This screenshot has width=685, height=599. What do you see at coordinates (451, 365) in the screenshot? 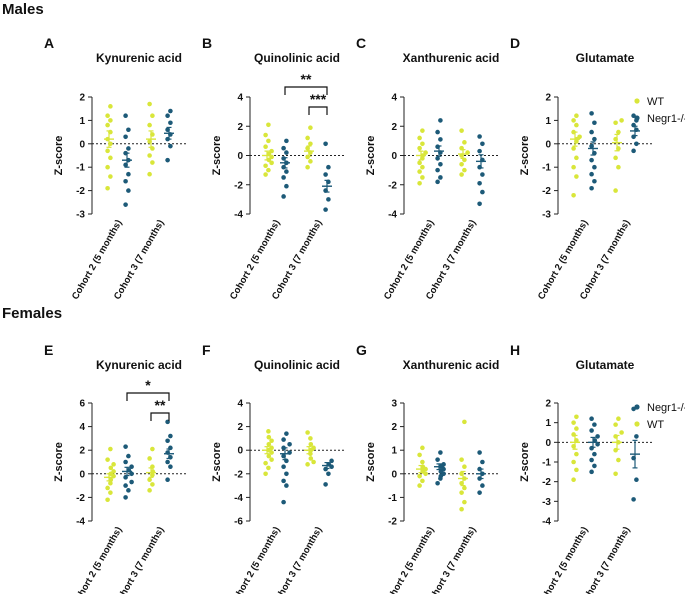
I see `panel-title: Xanthurenic acid` at bounding box center [451, 365].